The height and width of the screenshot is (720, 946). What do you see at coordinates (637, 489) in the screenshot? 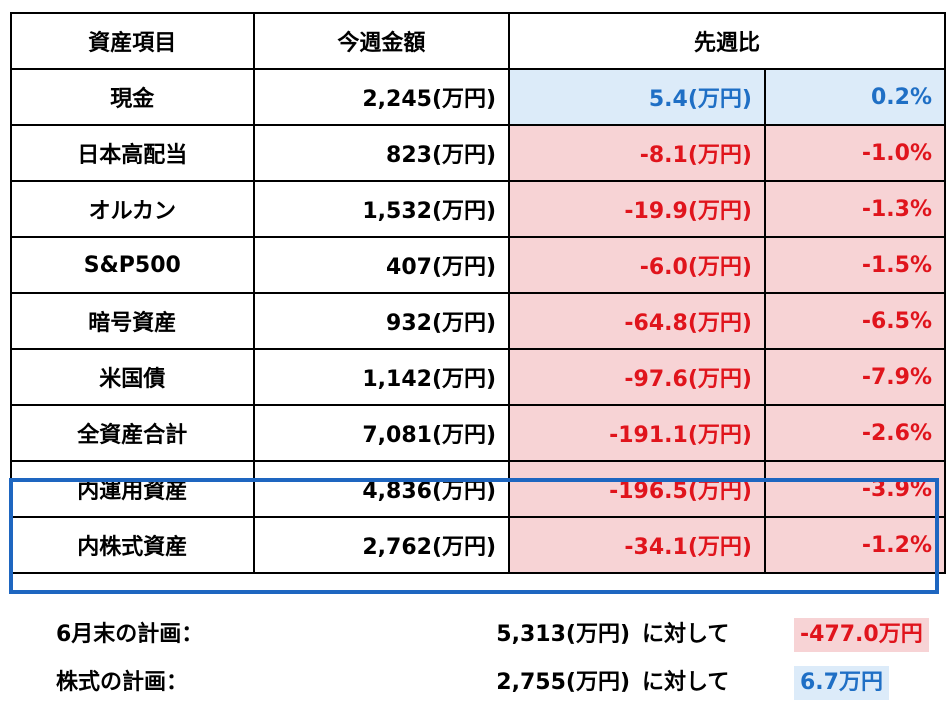
I see `asset-diff: -196.5(万円)` at bounding box center [637, 489].